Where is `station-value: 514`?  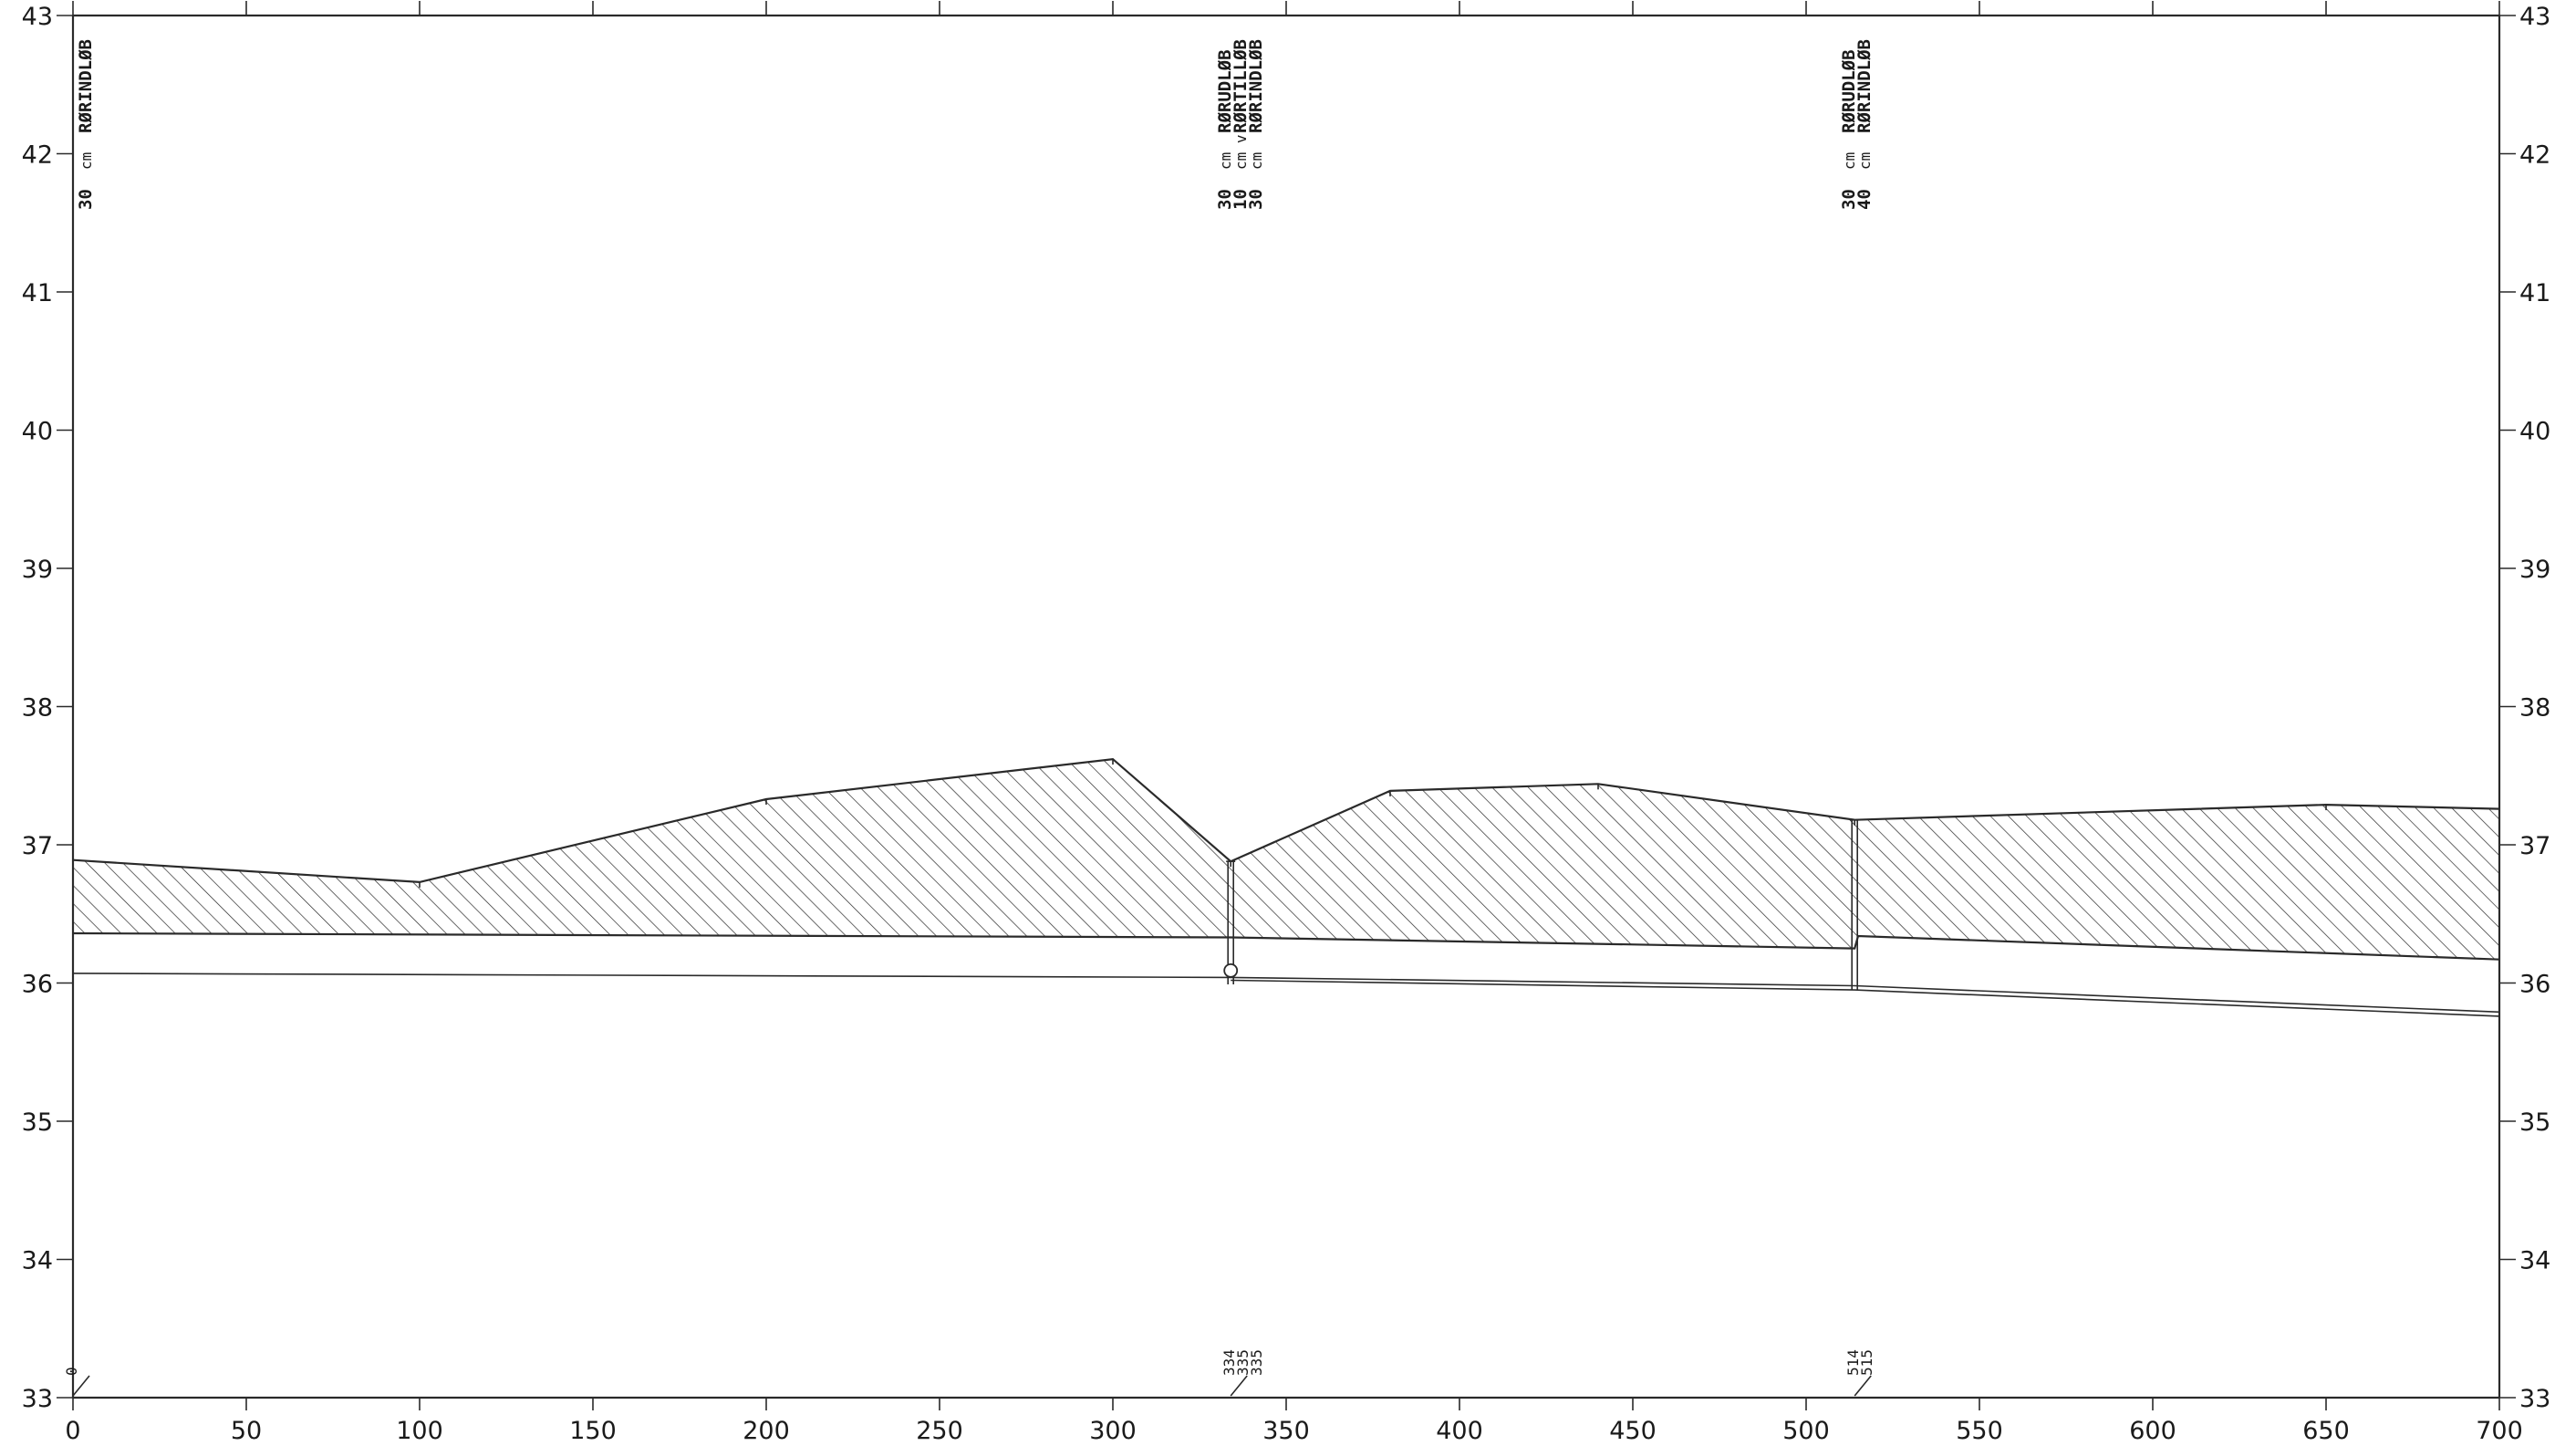
station-value: 514 is located at coordinates (1853, 1363).